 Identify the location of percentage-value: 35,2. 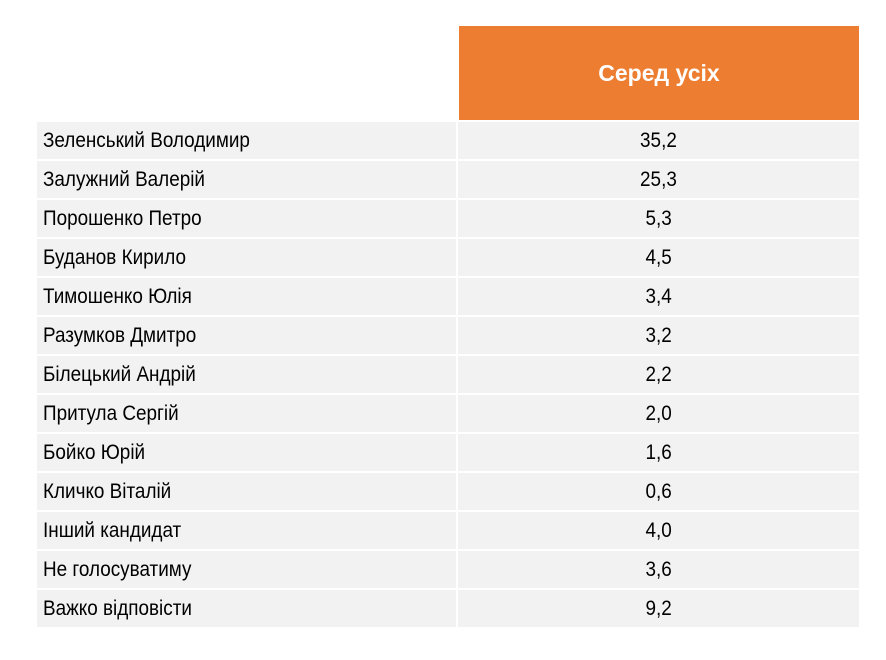
(658, 140).